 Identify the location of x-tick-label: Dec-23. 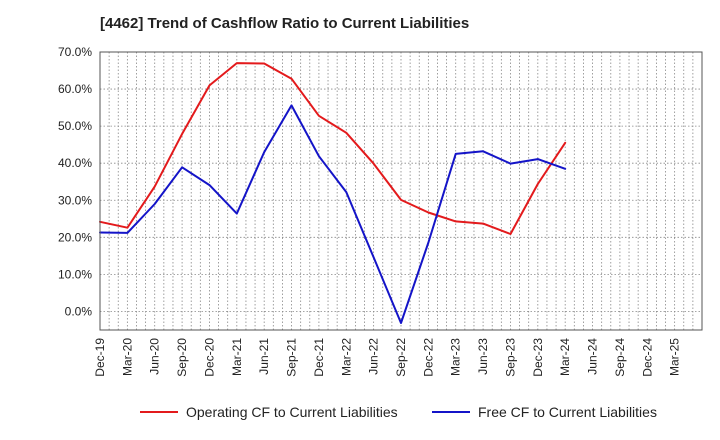
(538, 357).